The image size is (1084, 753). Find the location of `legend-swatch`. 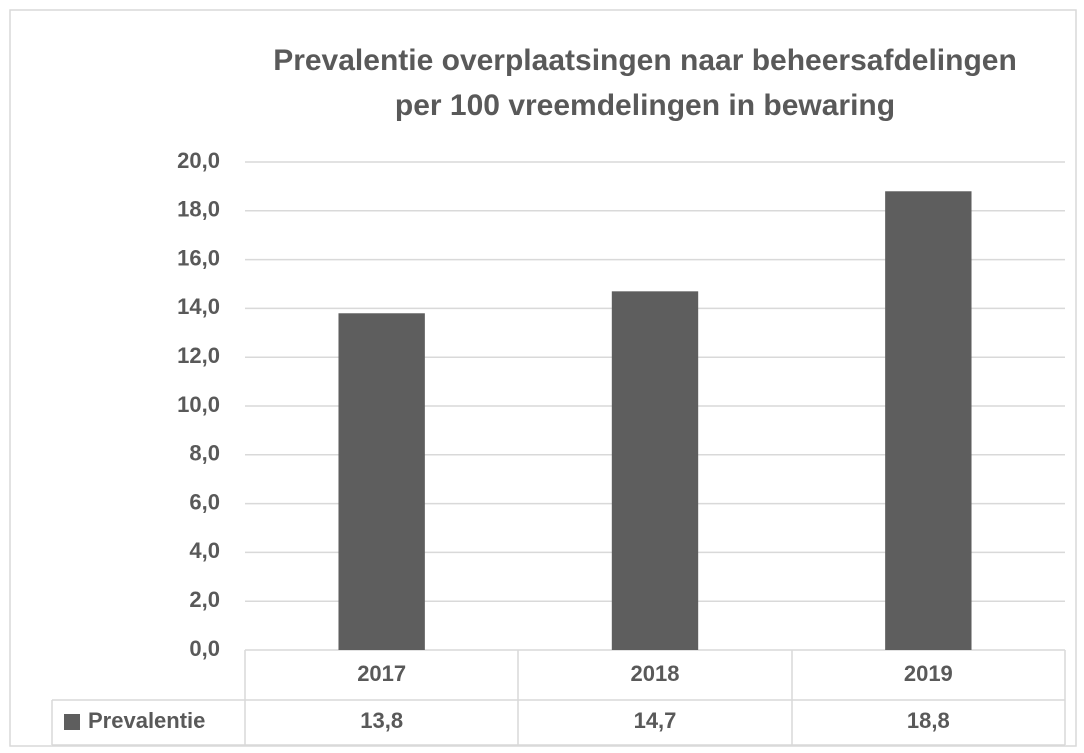

legend-swatch is located at coordinates (72, 722).